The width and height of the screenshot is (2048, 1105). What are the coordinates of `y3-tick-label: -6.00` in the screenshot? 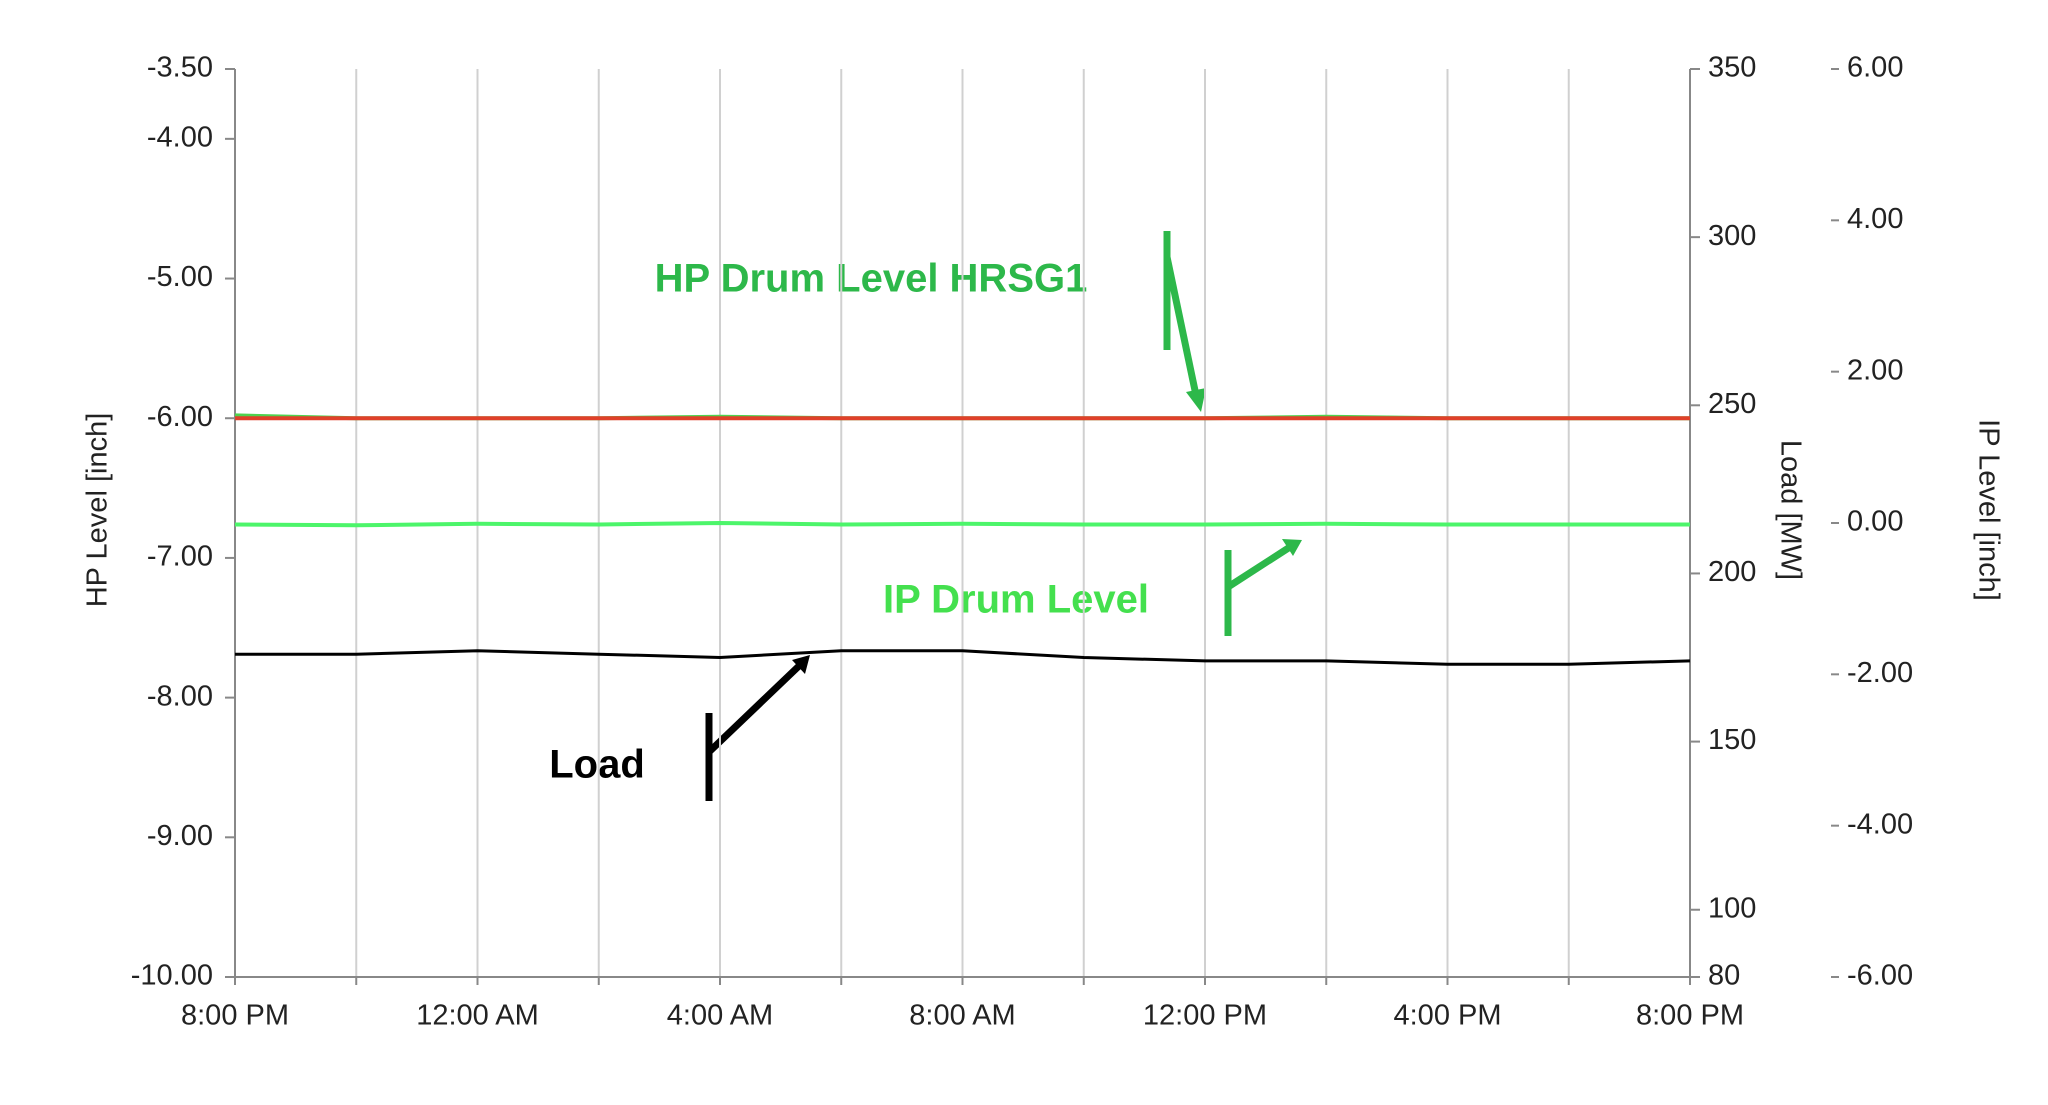 It's located at (1880, 976).